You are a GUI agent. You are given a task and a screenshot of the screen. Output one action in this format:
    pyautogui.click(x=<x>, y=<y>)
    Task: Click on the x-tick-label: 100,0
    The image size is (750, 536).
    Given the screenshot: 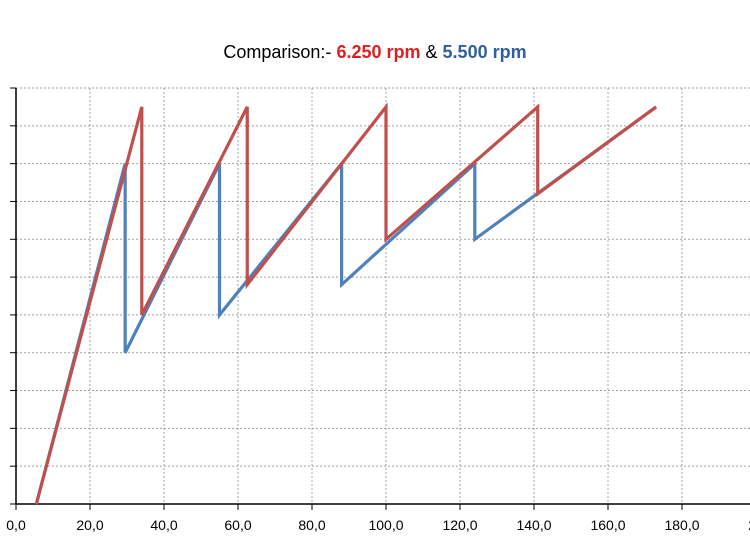 What is the action you would take?
    pyautogui.click(x=385, y=525)
    